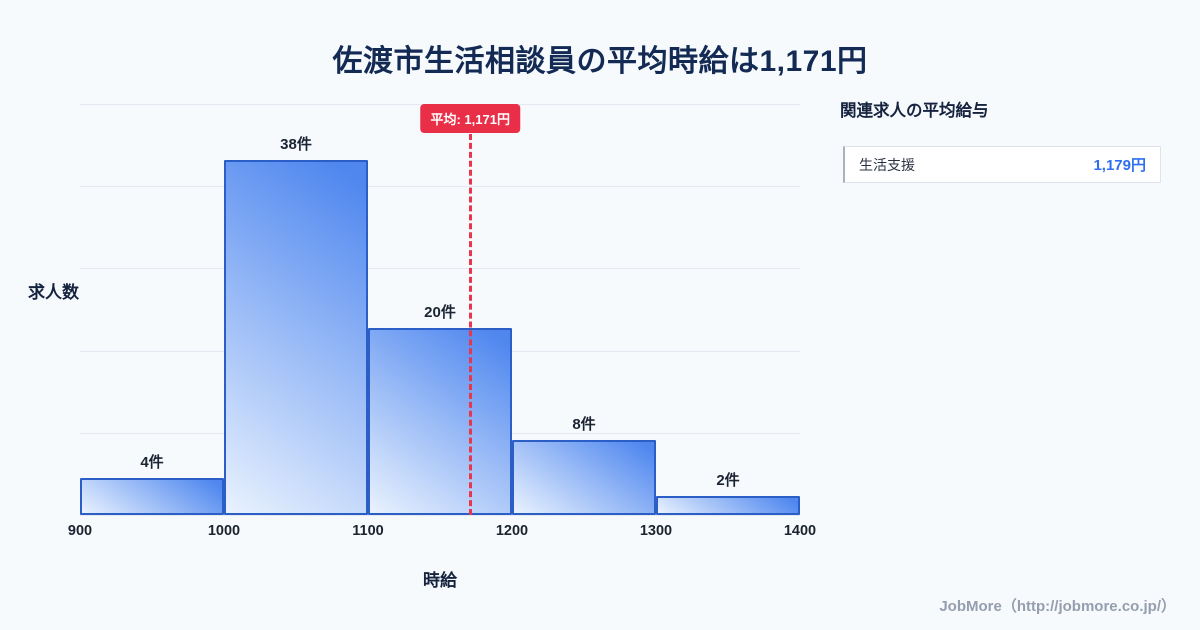 This screenshot has height=630, width=1200. Describe the element at coordinates (80, 531) in the screenshot. I see `x-tick: 900` at that location.